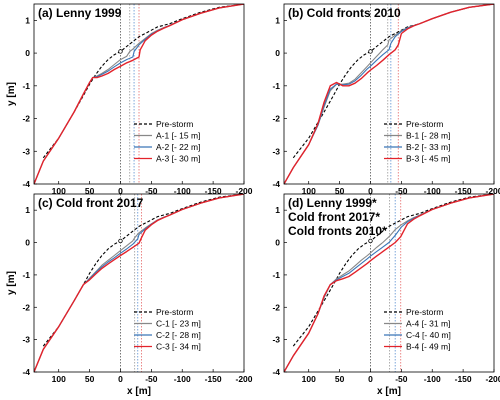 This screenshot has height=400, width=500. Describe the element at coordinates (178, 136) in the screenshot. I see `legend-entry: A-1 [- 15 m]` at that location.